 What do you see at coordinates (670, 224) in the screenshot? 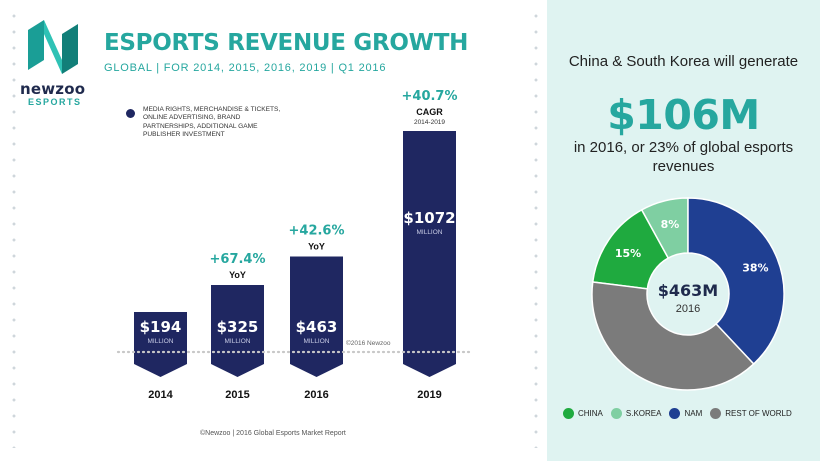
I see `pie-label-s-korea: 8%` at bounding box center [670, 224].